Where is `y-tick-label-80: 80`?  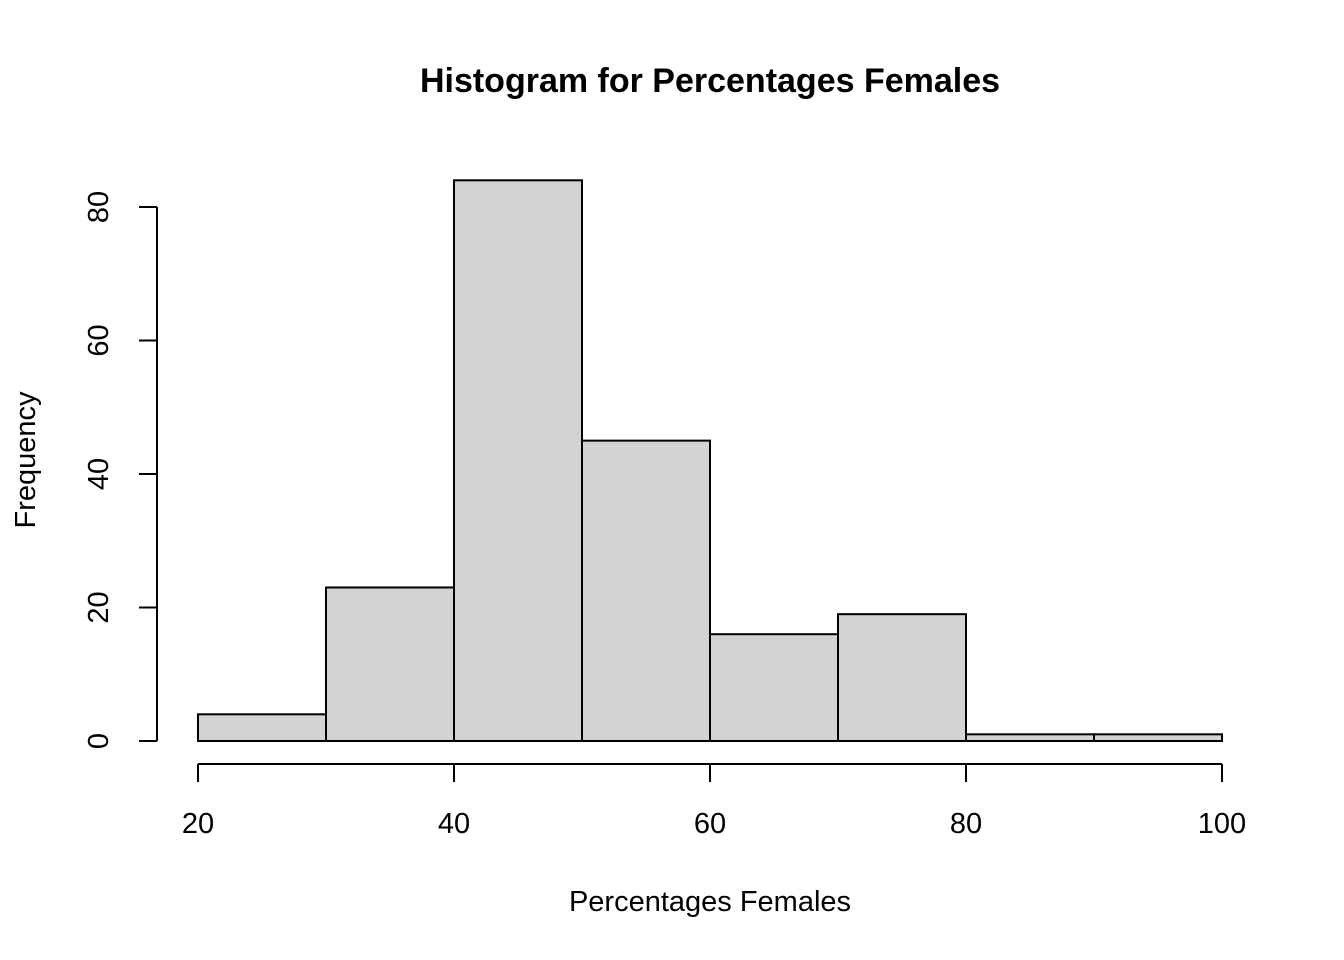 y-tick-label-80: 80 is located at coordinates (99, 207).